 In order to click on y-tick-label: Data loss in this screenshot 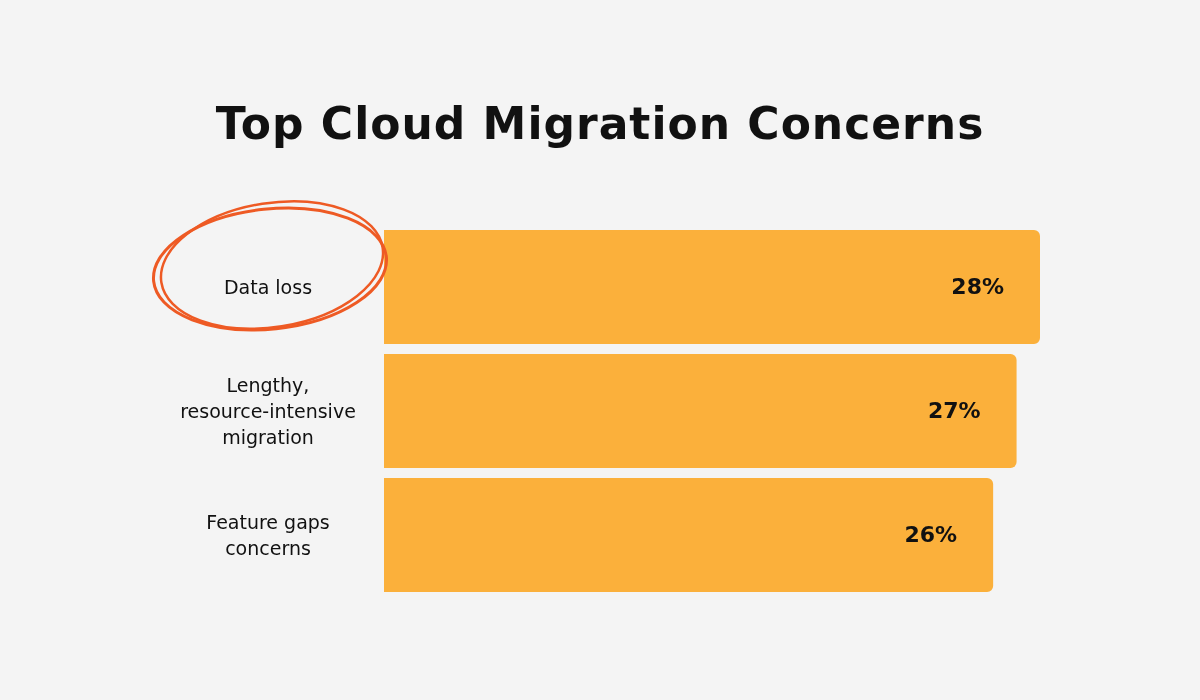, I will do `click(268, 287)`.